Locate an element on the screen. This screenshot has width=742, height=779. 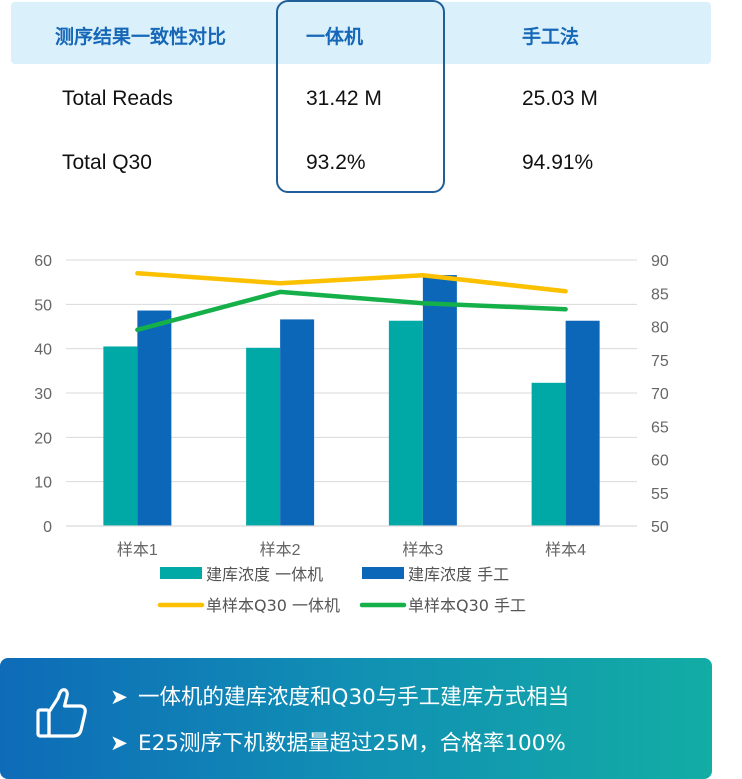
conclusion-line-1: ➤ 一体机的建库浓度和Q30与手工建库方式相当 is located at coordinates (339, 695).